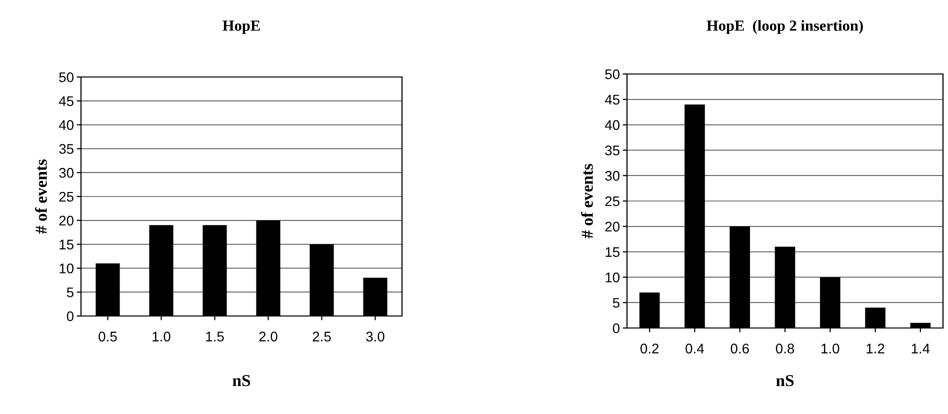 The image size is (948, 414). Describe the element at coordinates (649, 349) in the screenshot. I see `x-tick-label: 0.2` at that location.